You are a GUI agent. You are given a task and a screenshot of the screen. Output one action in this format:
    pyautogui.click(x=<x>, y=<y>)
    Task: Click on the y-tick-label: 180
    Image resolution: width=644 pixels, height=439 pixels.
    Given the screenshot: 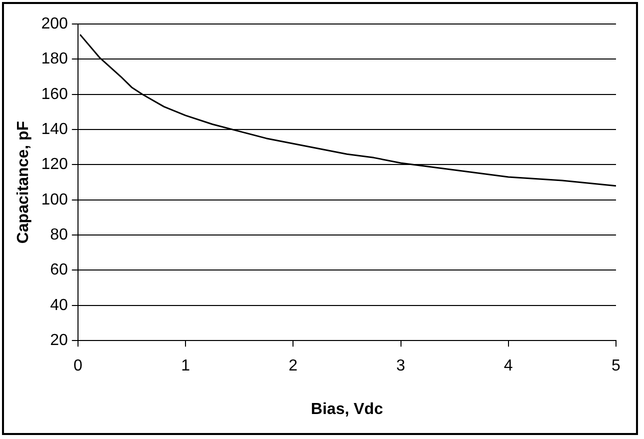 What is the action you would take?
    pyautogui.click(x=54, y=59)
    